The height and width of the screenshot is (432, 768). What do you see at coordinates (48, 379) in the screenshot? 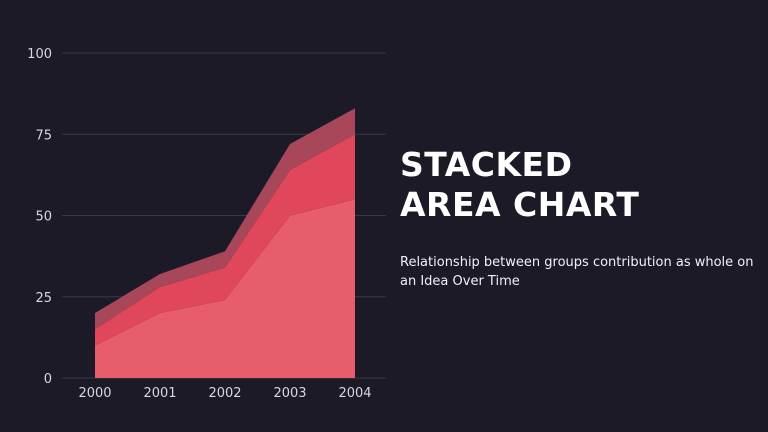
I see `y-tick-label: 0` at bounding box center [48, 379].